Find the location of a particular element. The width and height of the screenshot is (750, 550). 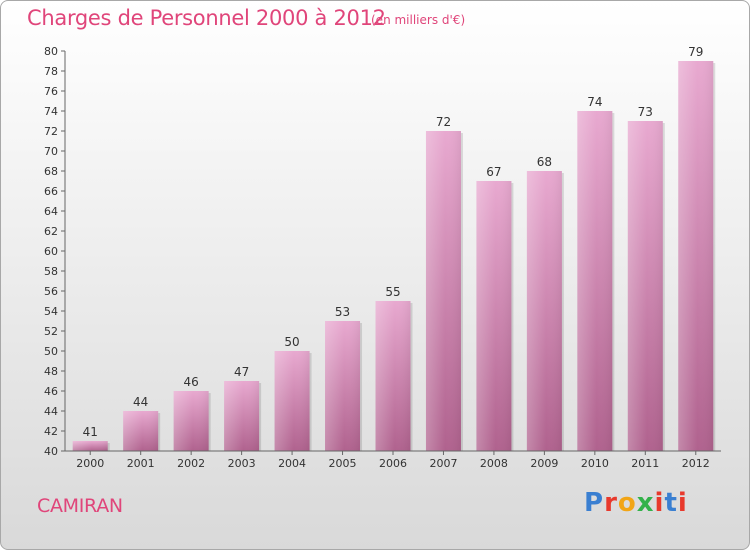

bar-value-label: 68 is located at coordinates (544, 162).